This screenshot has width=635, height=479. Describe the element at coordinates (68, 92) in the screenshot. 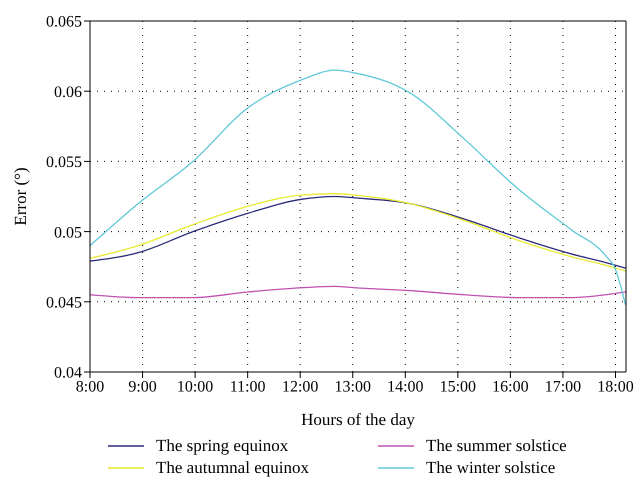

I see `y-tick-label: 0.06` at that location.